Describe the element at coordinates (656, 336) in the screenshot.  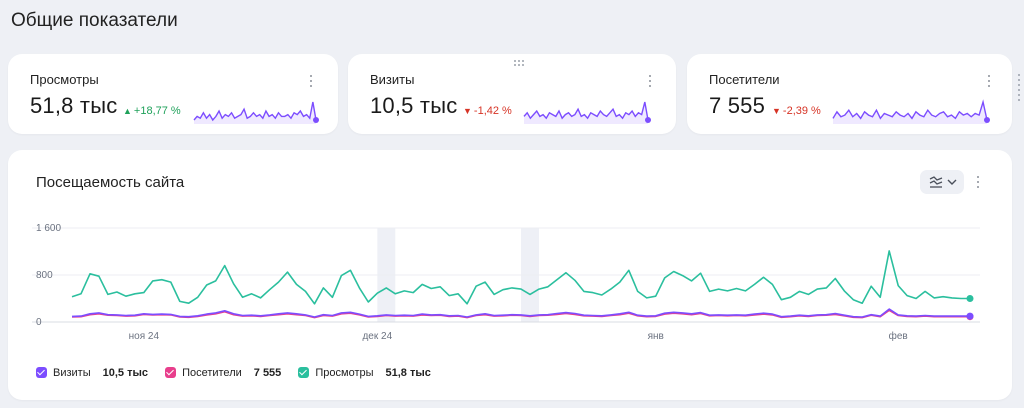
I see `x-tick-label: янв` at that location.